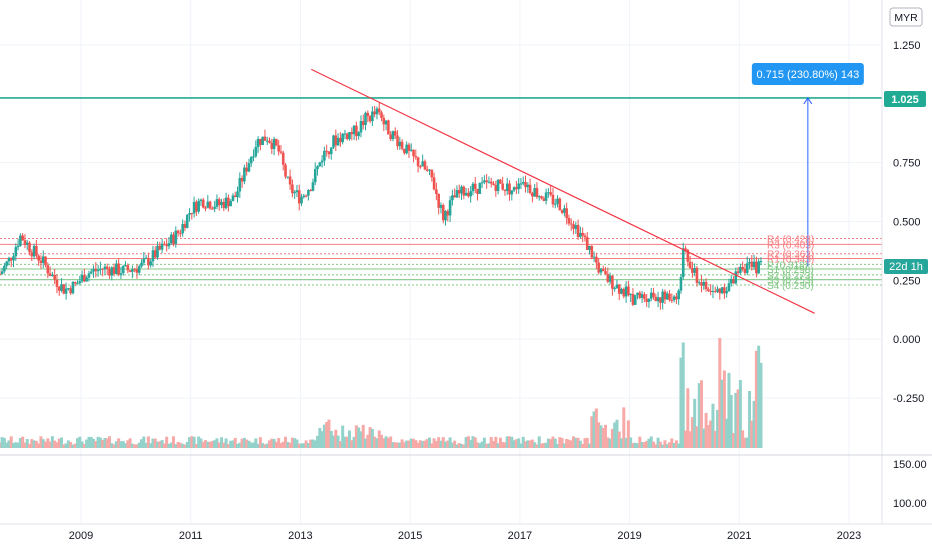 The height and width of the screenshot is (555, 932). I want to click on currency-button, so click(906, 17).